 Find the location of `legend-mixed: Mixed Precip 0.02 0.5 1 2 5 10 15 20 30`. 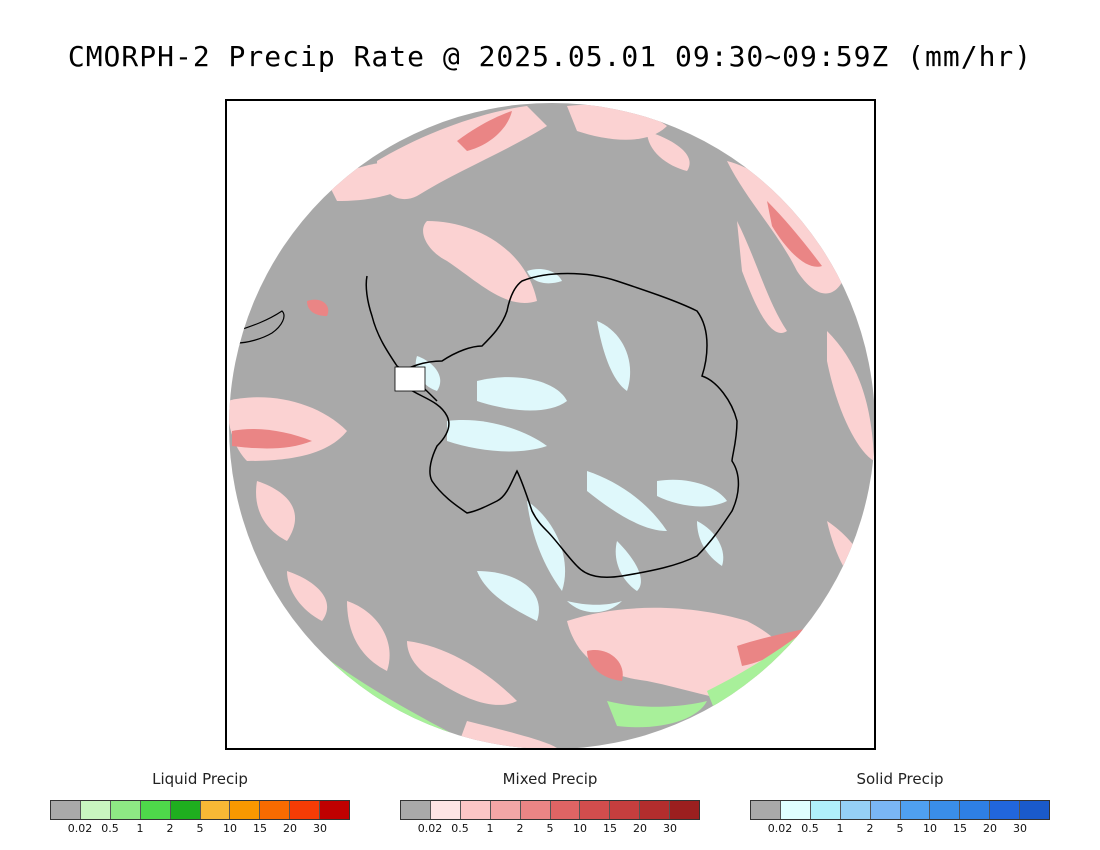

legend-mixed: Mixed Precip 0.02 0.5 1 2 5 10 15 20 30 is located at coordinates (550, 805).